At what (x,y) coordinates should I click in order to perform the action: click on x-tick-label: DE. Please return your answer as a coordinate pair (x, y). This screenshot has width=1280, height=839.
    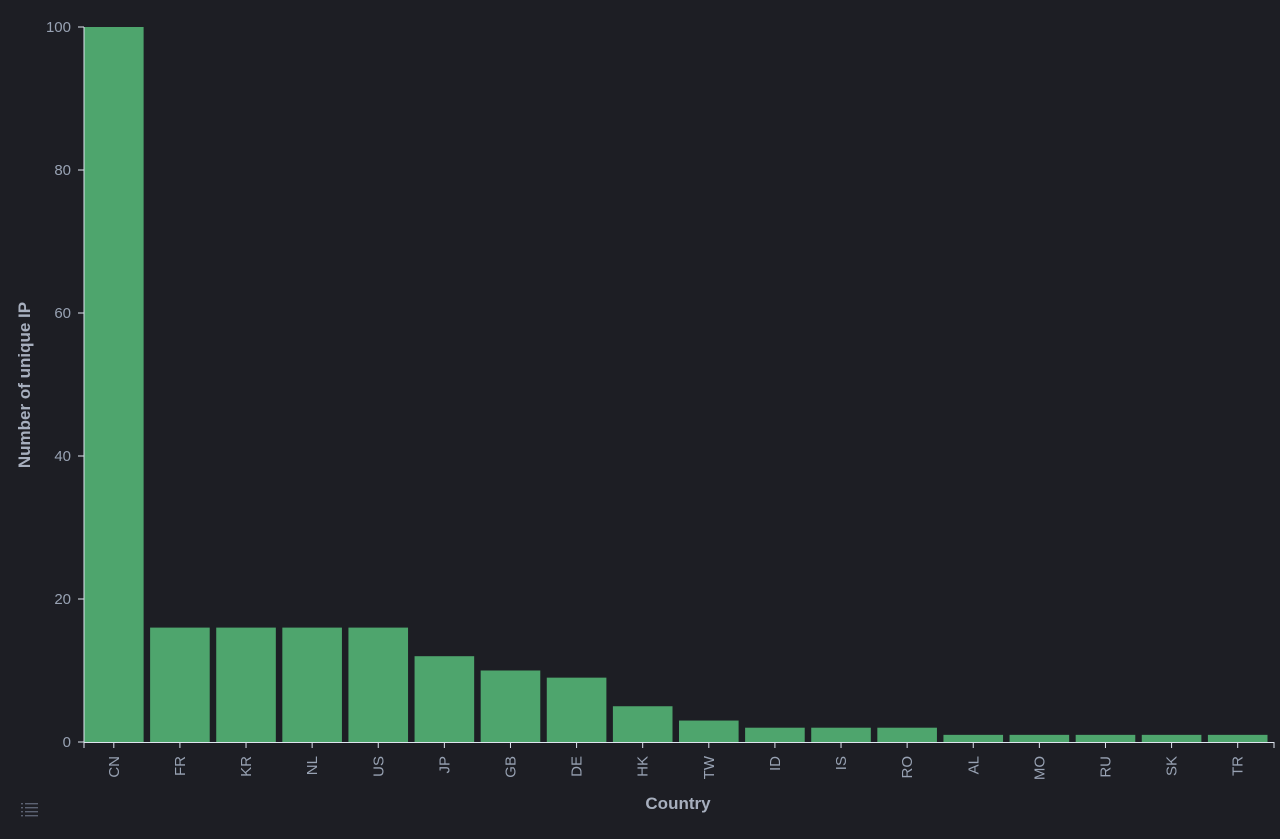
    Looking at the image, I should click on (577, 766).